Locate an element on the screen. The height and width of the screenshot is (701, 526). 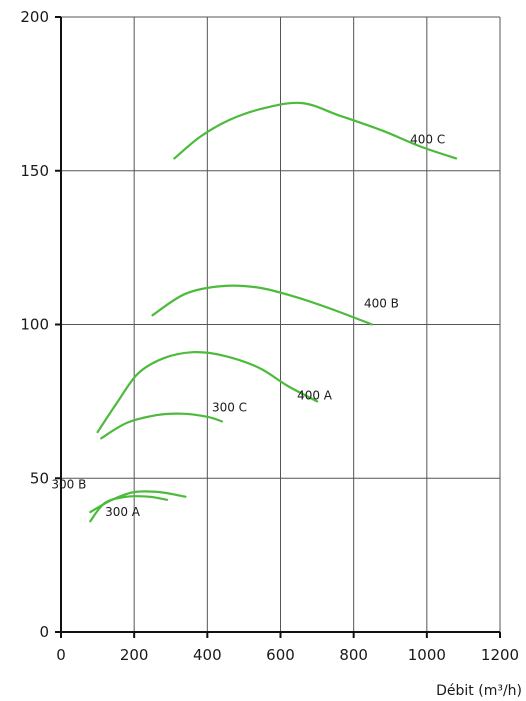
y-tick-label: 0 is located at coordinates (44, 632).